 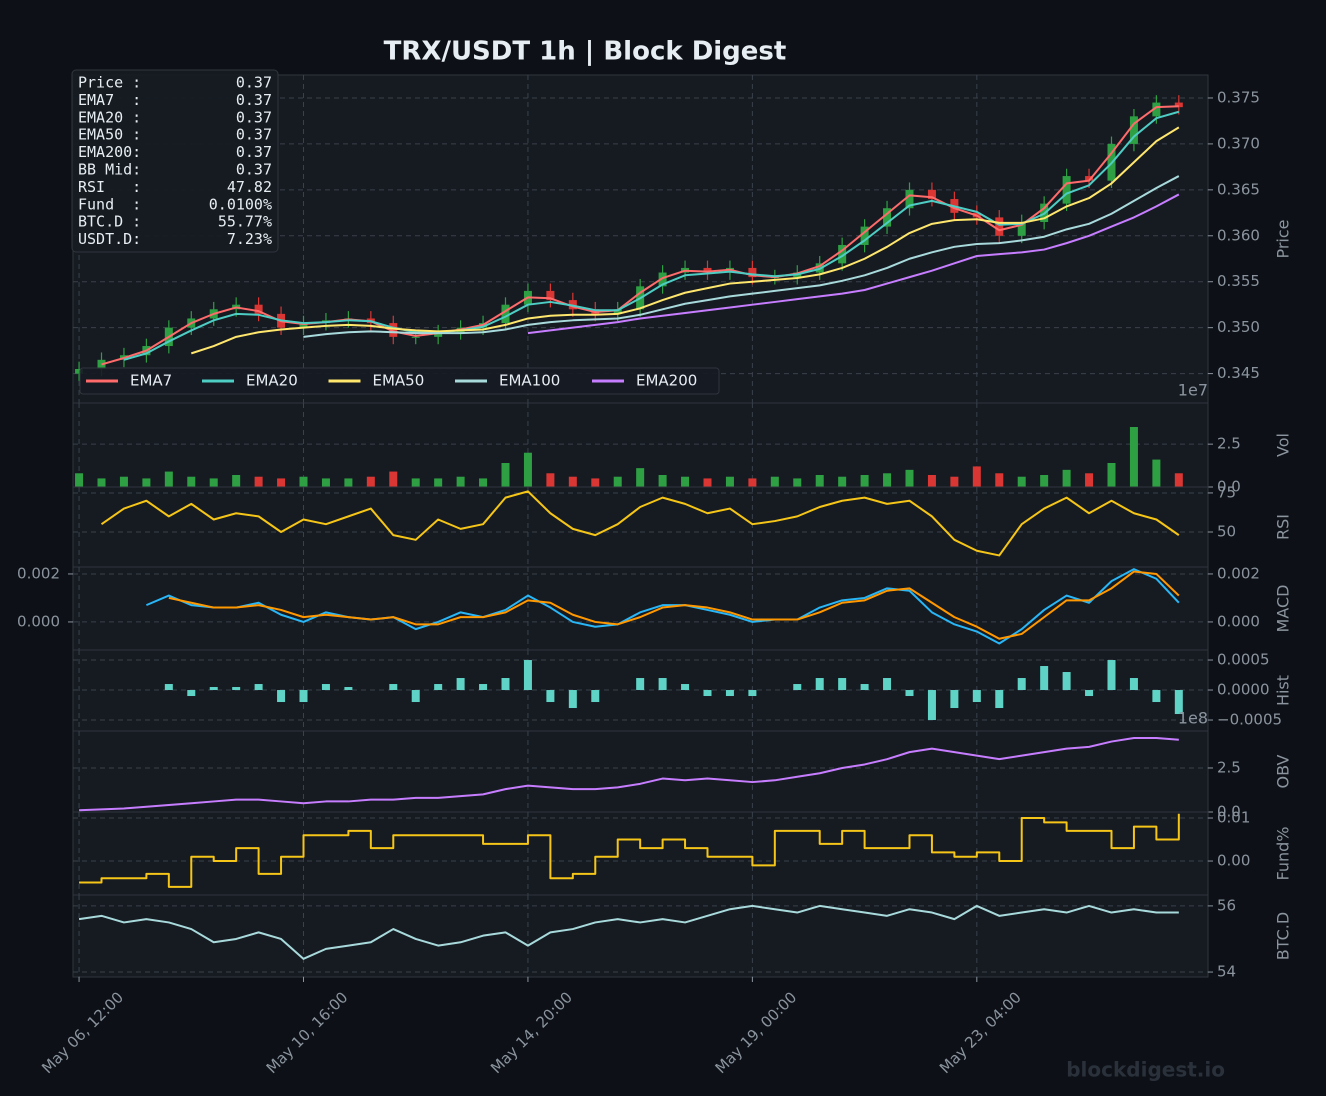 What do you see at coordinates (151, 381) in the screenshot?
I see `legend-label: EMA7` at bounding box center [151, 381].